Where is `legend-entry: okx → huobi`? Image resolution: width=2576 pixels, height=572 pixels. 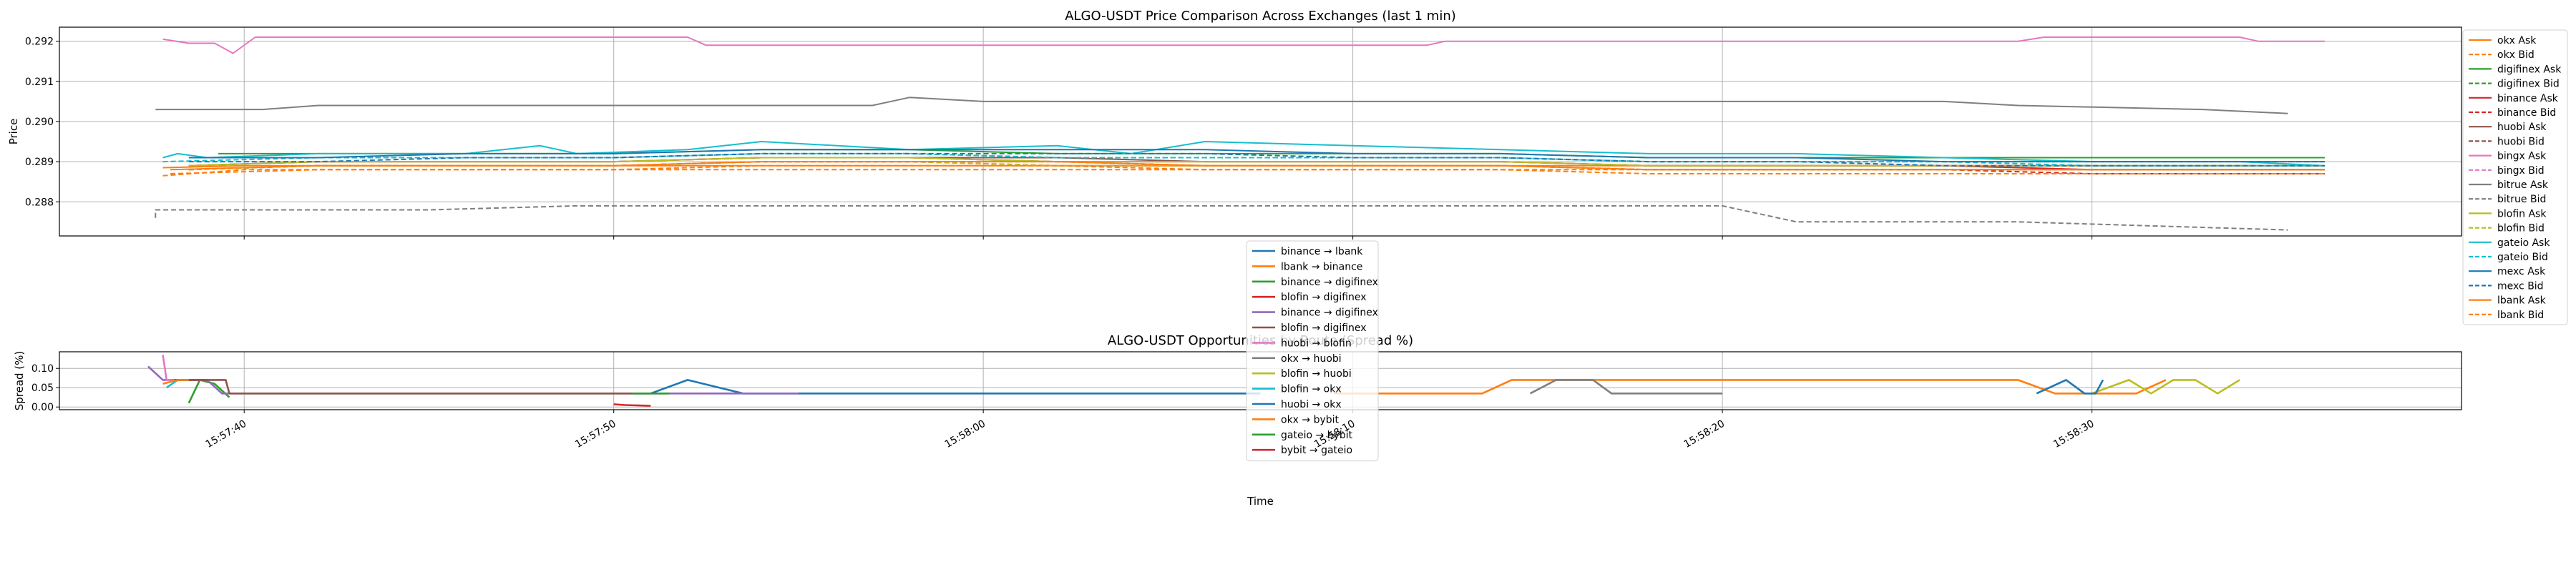 legend-entry: okx → huobi is located at coordinates (1311, 359).